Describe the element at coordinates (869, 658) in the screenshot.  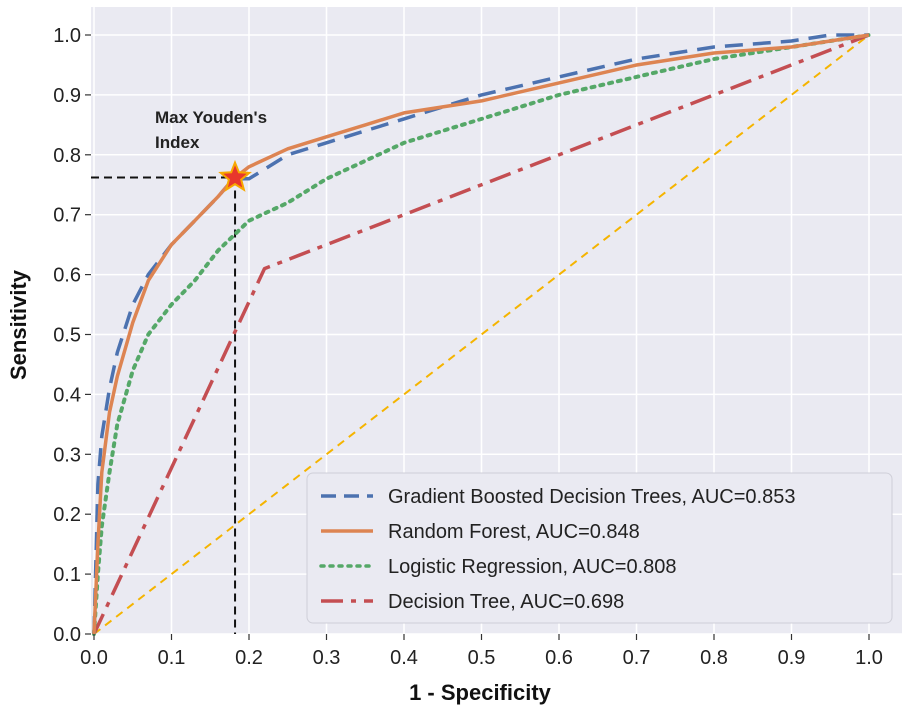
I see `x-tick-label: 1.0` at that location.